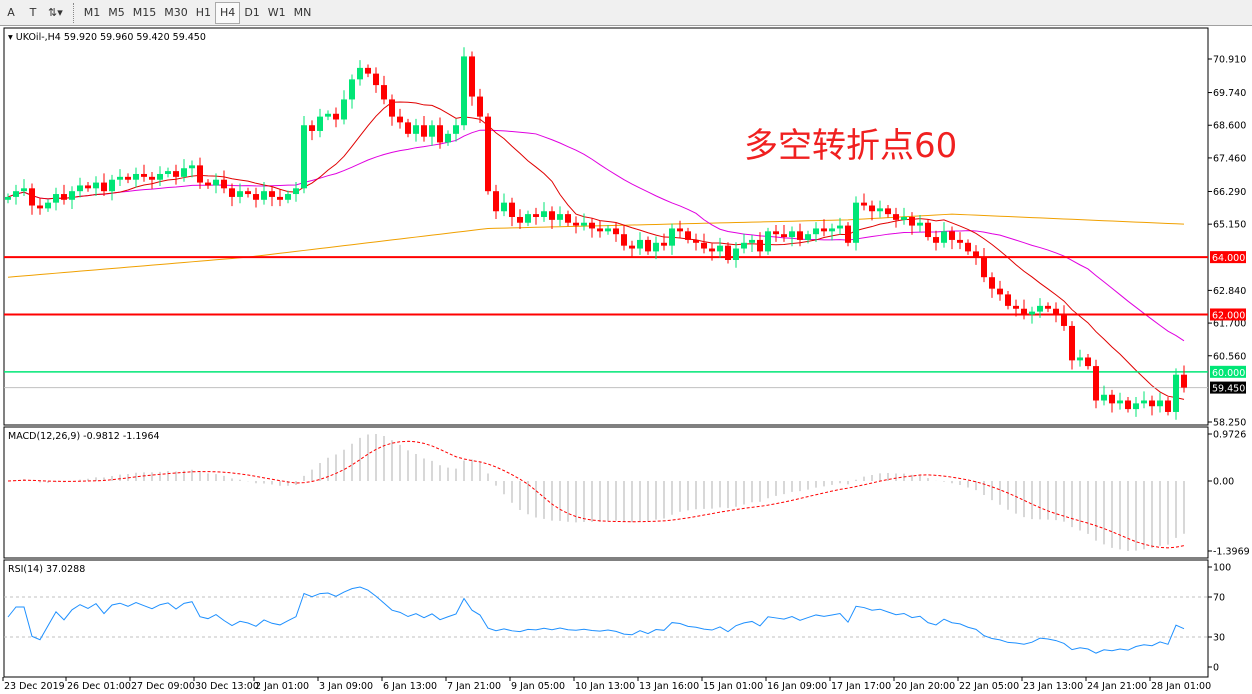 The image size is (1252, 694). Describe the element at coordinates (605, 686) in the screenshot. I see `time-tick-label: 10 Jan 13:00` at that location.